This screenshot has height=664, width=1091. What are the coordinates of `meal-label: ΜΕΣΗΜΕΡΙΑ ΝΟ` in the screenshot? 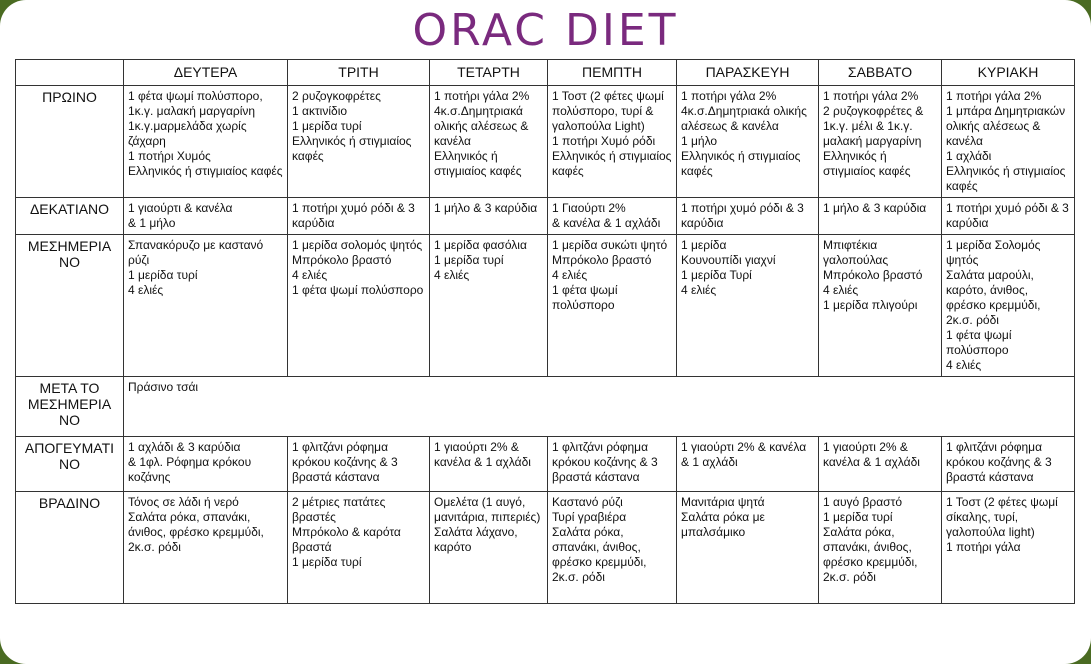 It's located at (69, 305).